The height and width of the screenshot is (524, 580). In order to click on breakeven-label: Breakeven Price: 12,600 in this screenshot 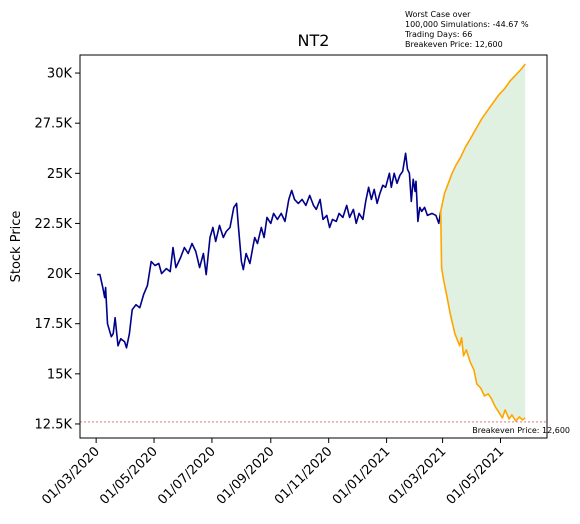, I will do `click(521, 430)`.